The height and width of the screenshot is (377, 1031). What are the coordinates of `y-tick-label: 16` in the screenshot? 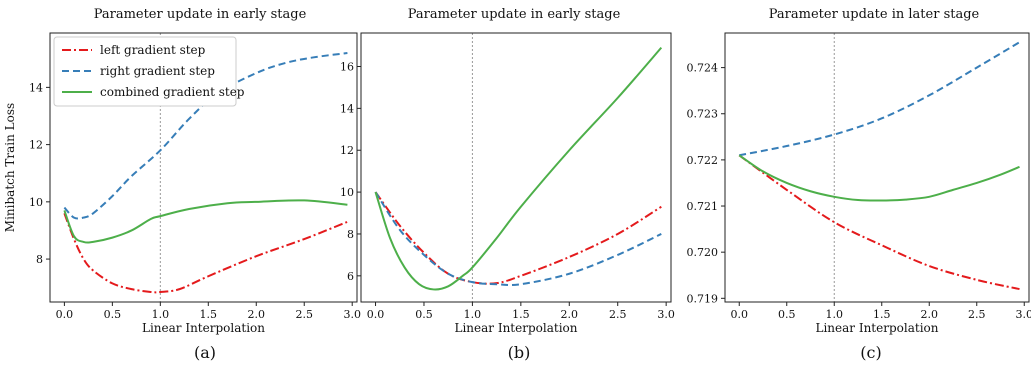 It's located at (347, 66).